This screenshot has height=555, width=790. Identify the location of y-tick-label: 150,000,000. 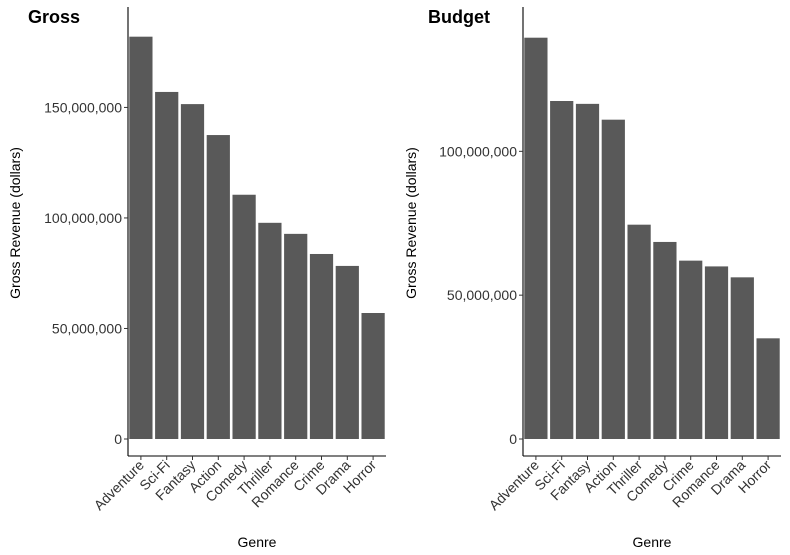
(83, 107).